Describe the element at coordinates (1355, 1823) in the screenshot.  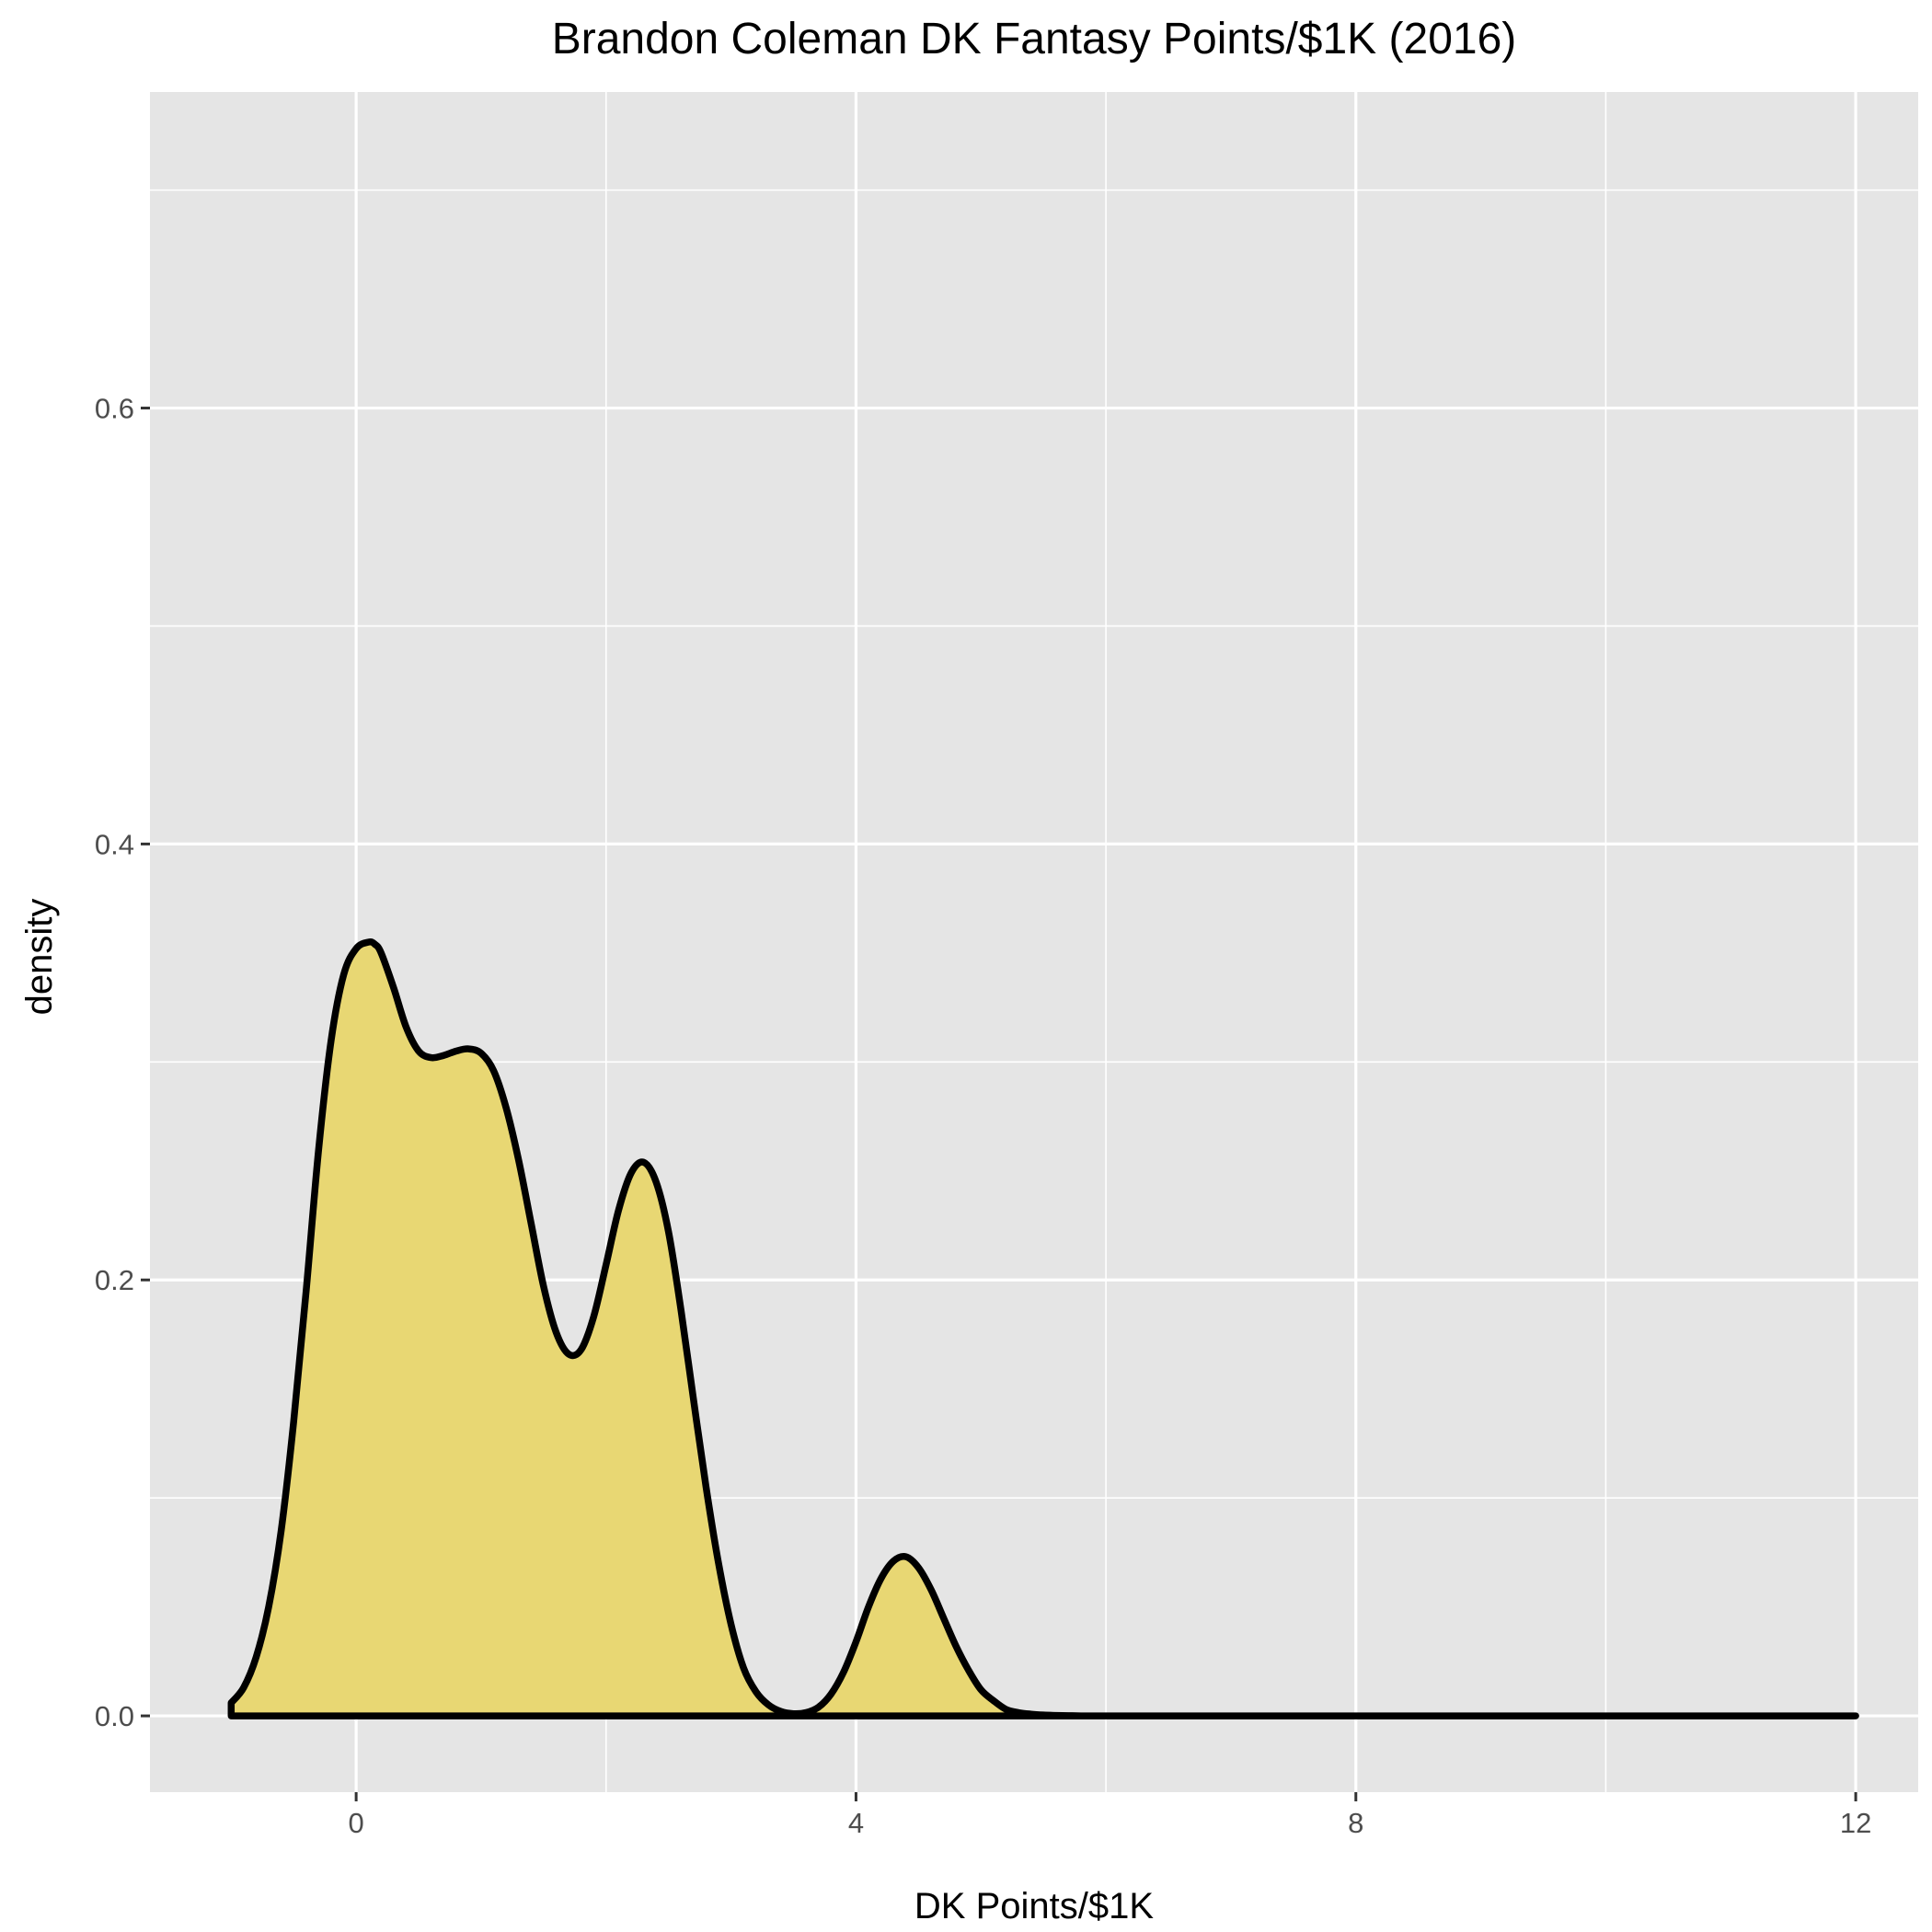
I see `x-tick-label: 8` at that location.